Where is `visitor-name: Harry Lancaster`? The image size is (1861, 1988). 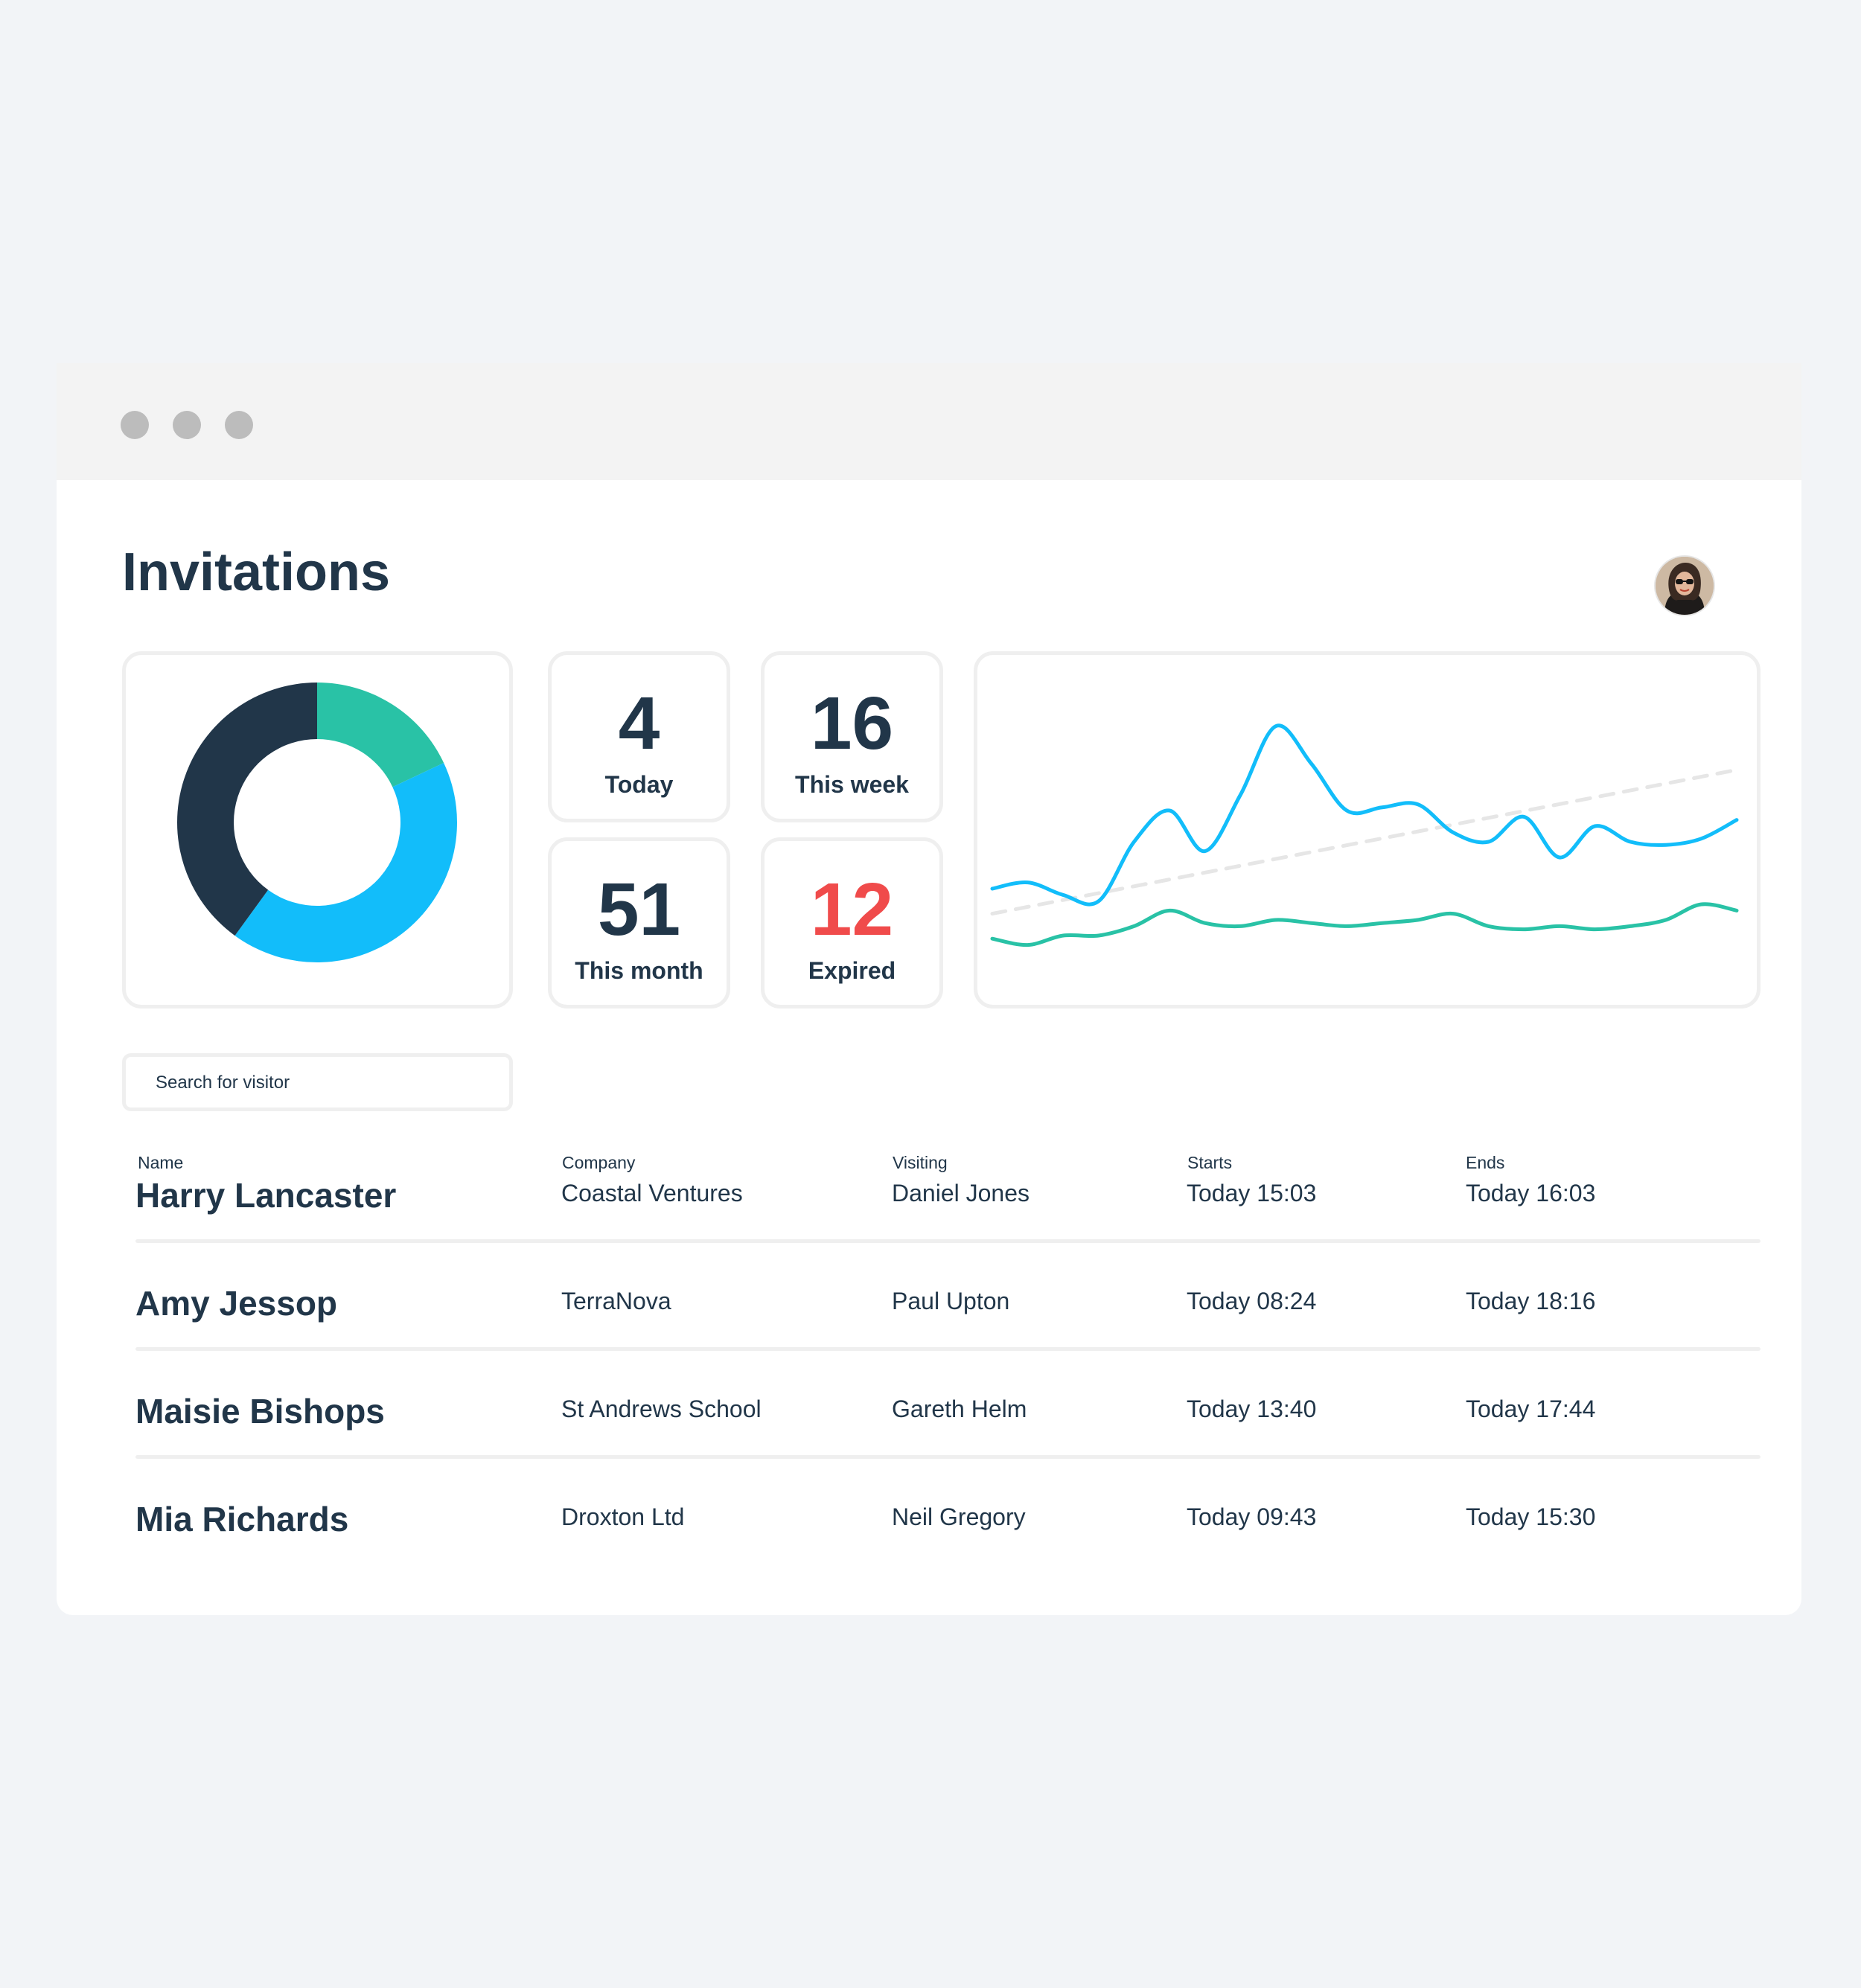 visitor-name: Harry Lancaster is located at coordinates (266, 1195).